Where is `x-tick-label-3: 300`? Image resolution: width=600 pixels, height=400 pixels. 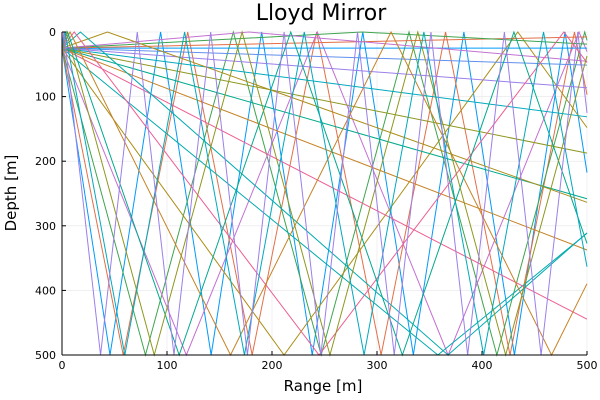 x-tick-label-3: 300 is located at coordinates (377, 365).